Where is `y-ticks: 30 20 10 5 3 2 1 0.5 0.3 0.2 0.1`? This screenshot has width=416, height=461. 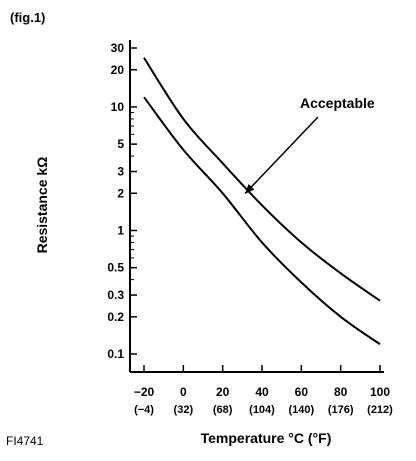
y-ticks: 30 20 10 5 3 2 1 0.5 0.3 0.2 0.1 is located at coordinates (122, 201).